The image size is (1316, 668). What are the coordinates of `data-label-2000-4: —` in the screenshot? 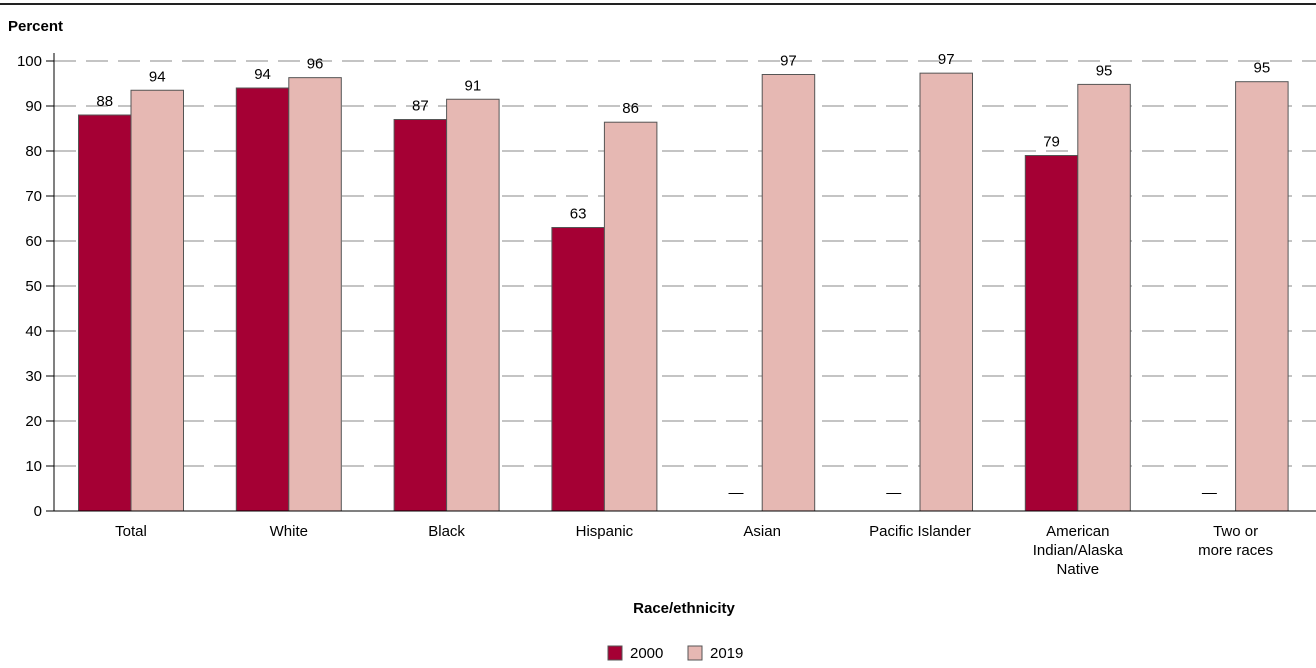 It's located at (735, 493).